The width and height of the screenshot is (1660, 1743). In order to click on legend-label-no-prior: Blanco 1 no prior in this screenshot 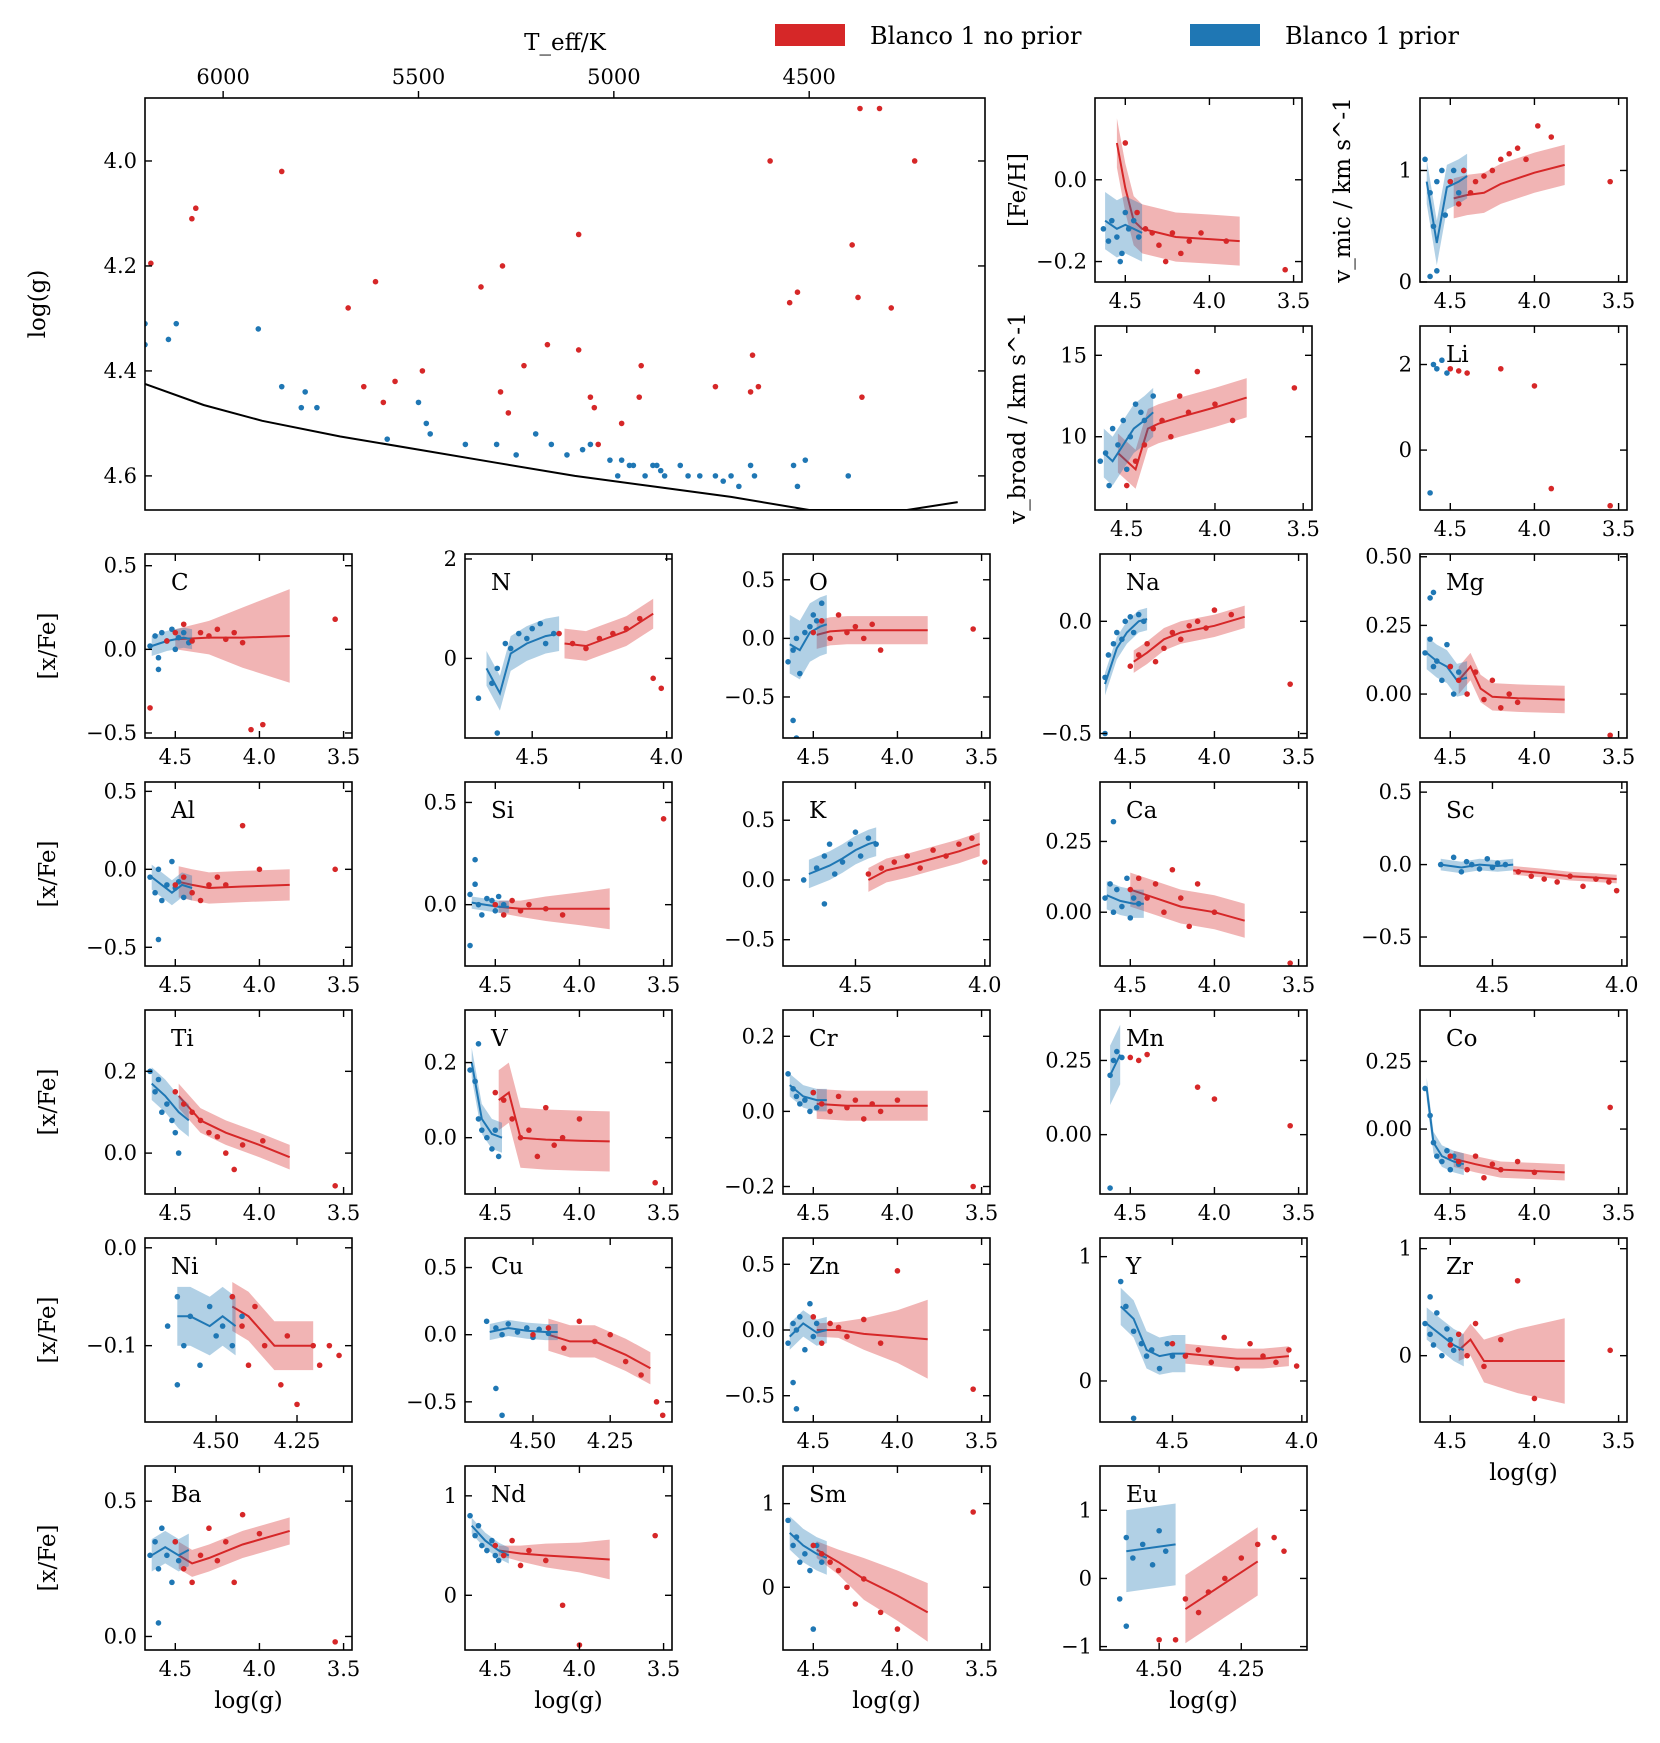, I will do `click(976, 36)`.